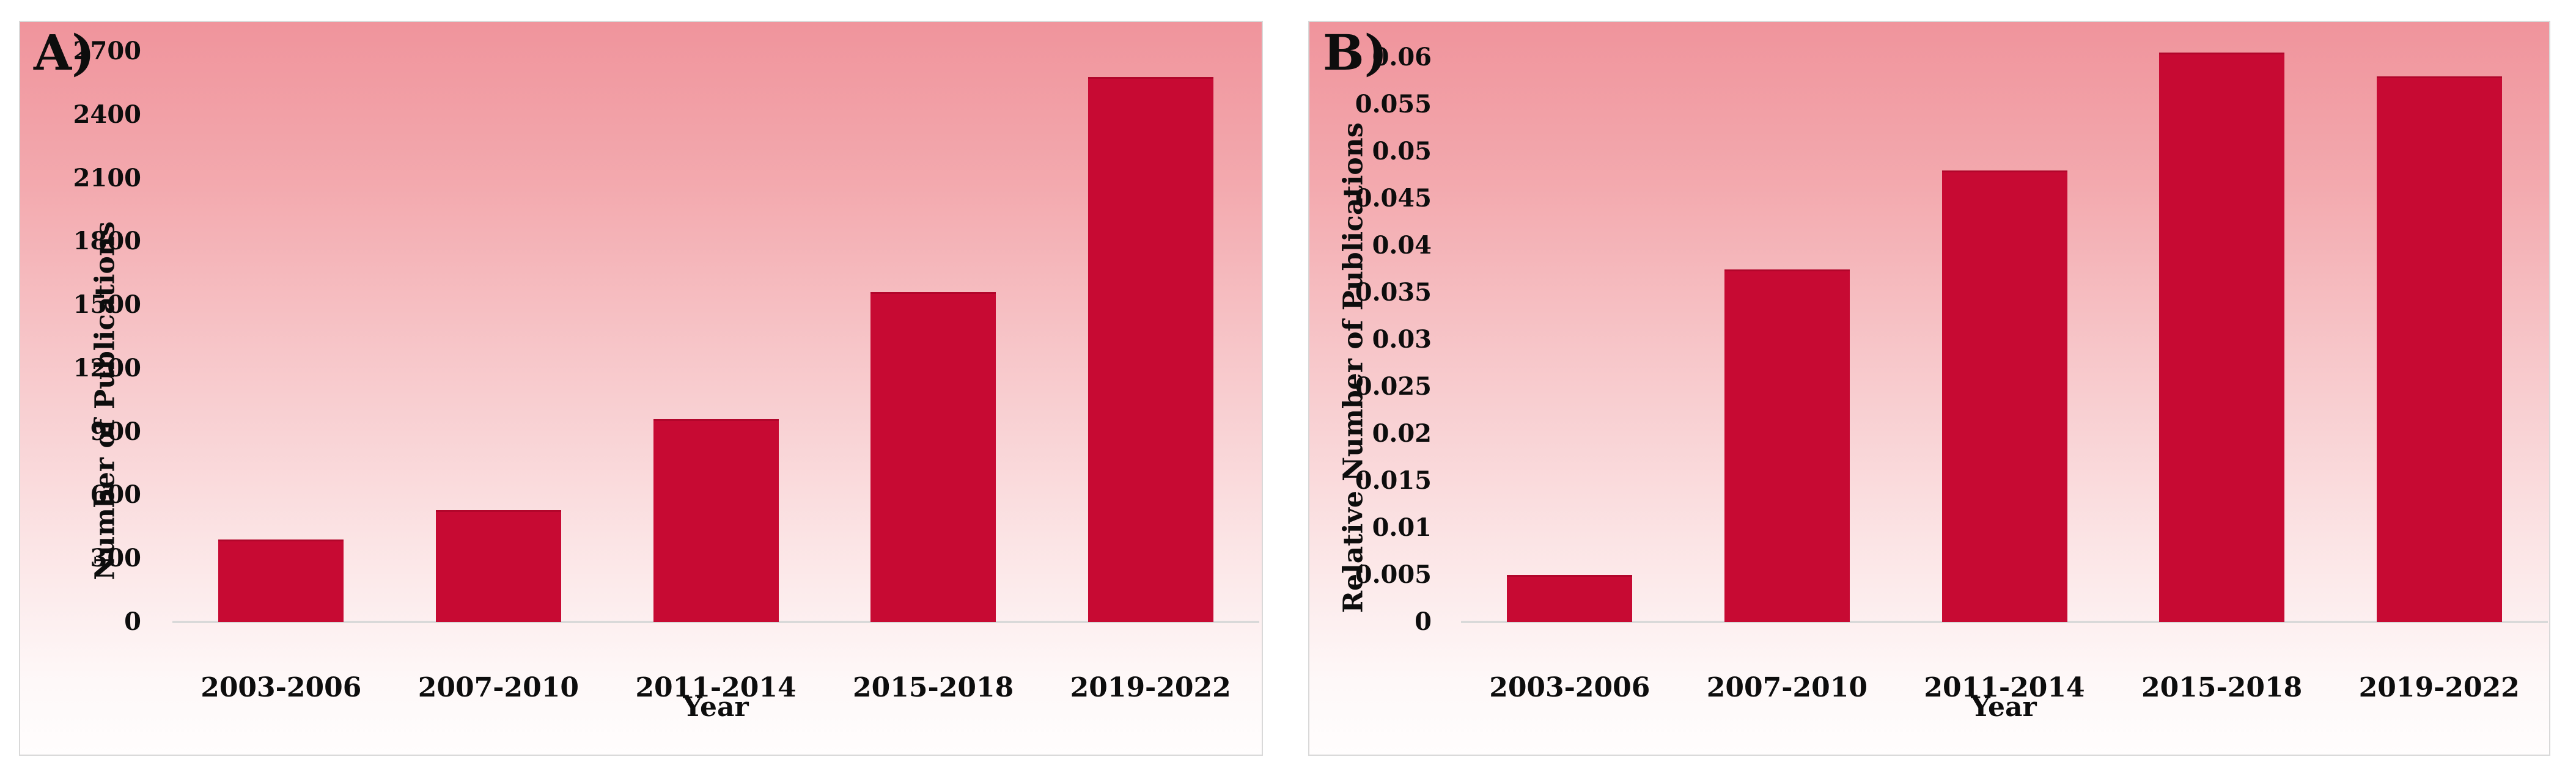 The image size is (2576, 779). What do you see at coordinates (1402, 57) in the screenshot?
I see `y-tick-label: 0.06` at bounding box center [1402, 57].